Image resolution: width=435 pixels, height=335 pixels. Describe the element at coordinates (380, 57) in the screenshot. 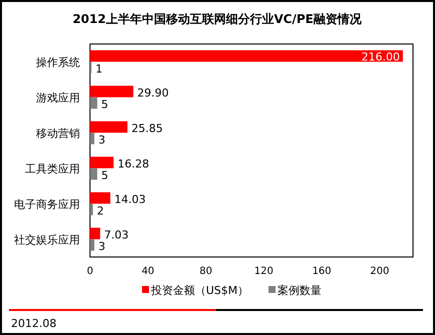

I see `data-label: 216.00` at that location.